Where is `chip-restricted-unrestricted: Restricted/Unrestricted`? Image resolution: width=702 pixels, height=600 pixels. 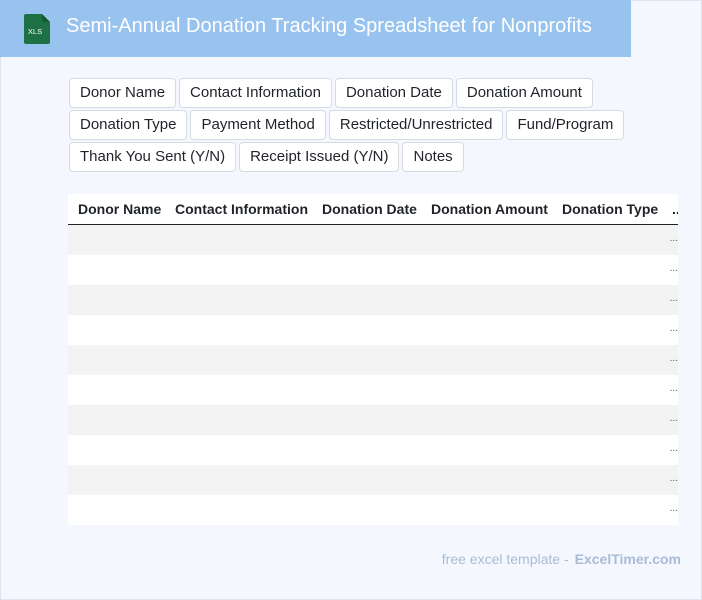 chip-restricted-unrestricted: Restricted/Unrestricted is located at coordinates (416, 125).